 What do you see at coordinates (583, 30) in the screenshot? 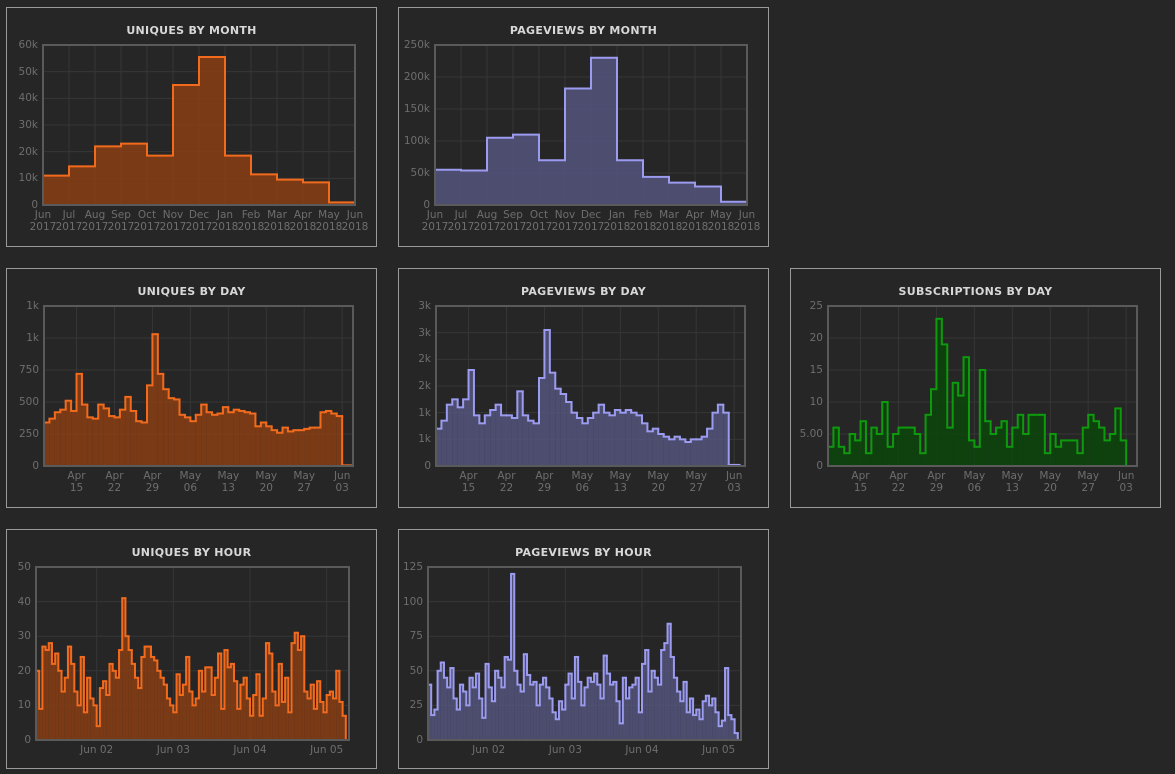
I see `chart-title: PAGEVIEWS BY MONTH` at bounding box center [583, 30].